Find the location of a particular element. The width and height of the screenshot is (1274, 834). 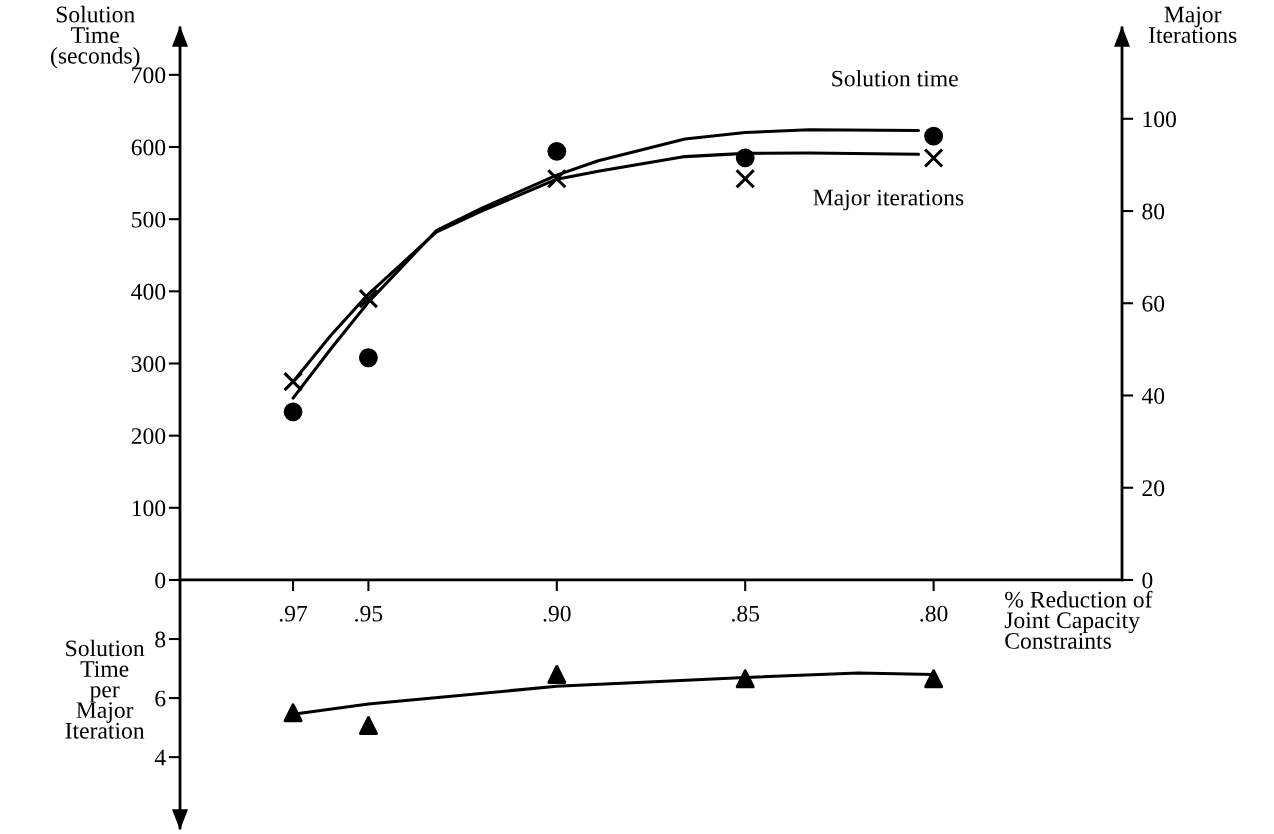

text: Solution time is located at coordinates (895, 78).